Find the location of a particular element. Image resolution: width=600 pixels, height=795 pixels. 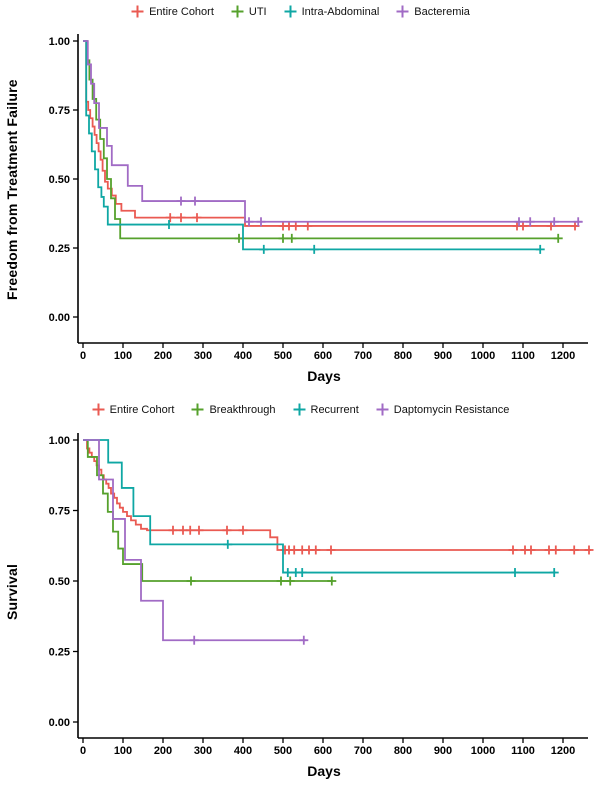

legend-item-recurrent: Recurrent is located at coordinates (325, 409).